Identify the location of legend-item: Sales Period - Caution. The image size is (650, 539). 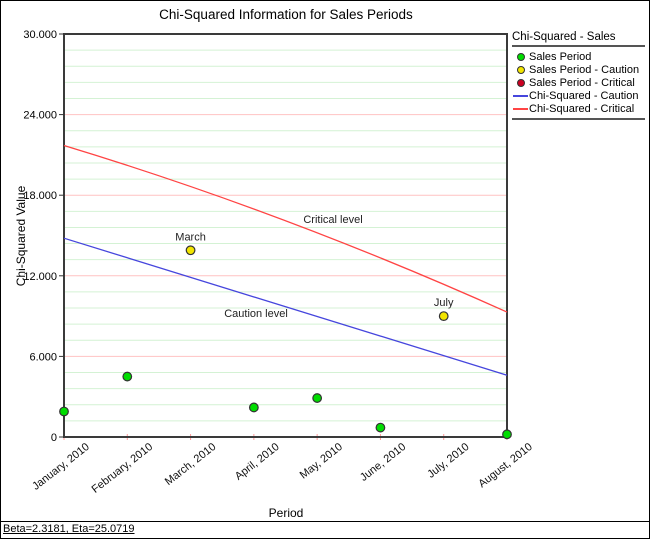
(578, 69).